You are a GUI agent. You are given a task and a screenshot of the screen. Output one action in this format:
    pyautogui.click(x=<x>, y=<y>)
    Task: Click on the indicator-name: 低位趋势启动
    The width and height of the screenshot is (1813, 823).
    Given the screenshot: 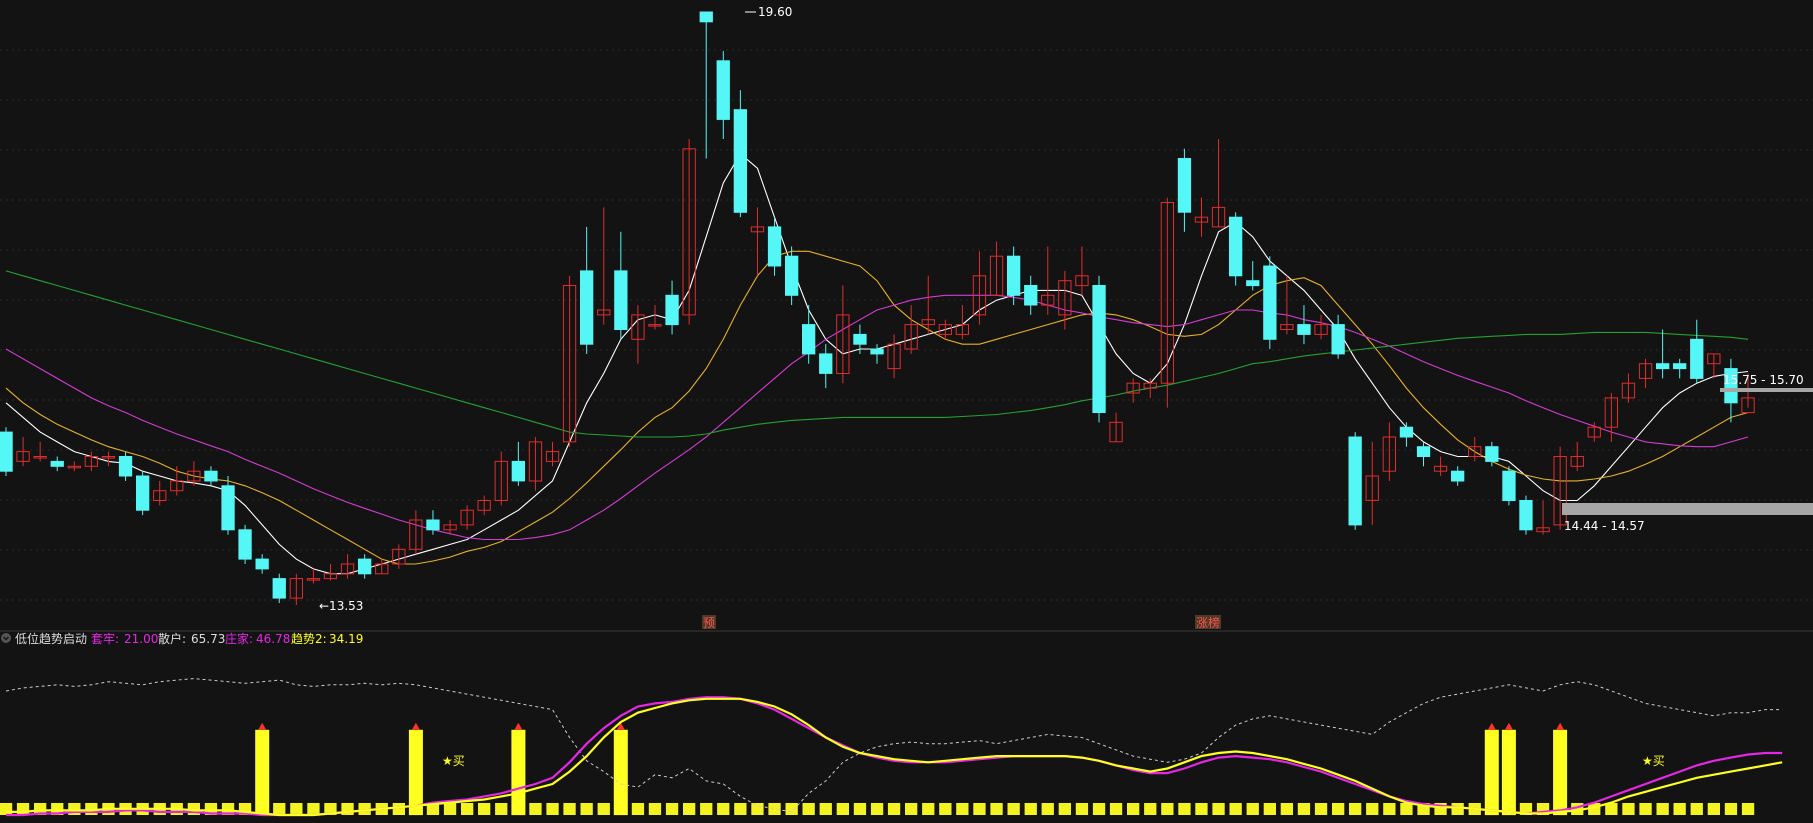 What is the action you would take?
    pyautogui.click(x=51, y=638)
    